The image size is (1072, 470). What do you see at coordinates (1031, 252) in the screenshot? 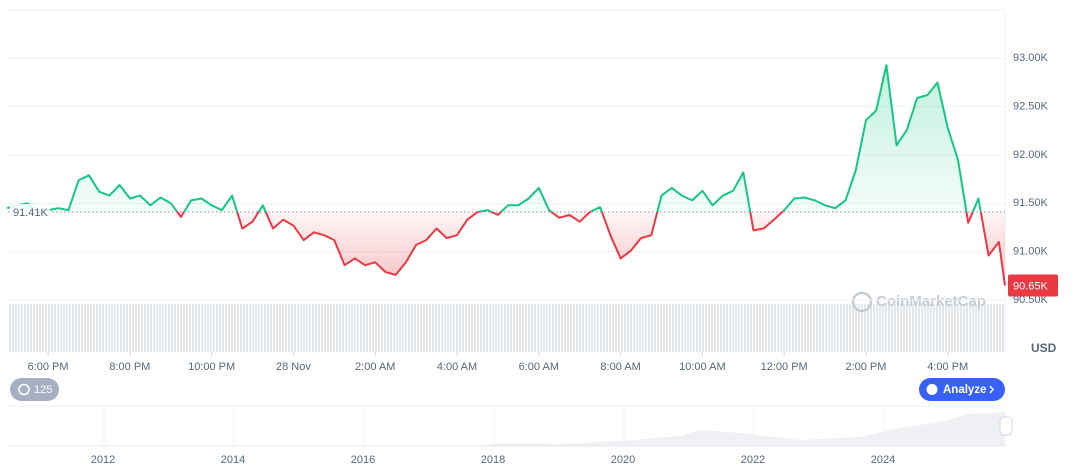
I see `y-tick-label: 91.00K` at bounding box center [1031, 252].